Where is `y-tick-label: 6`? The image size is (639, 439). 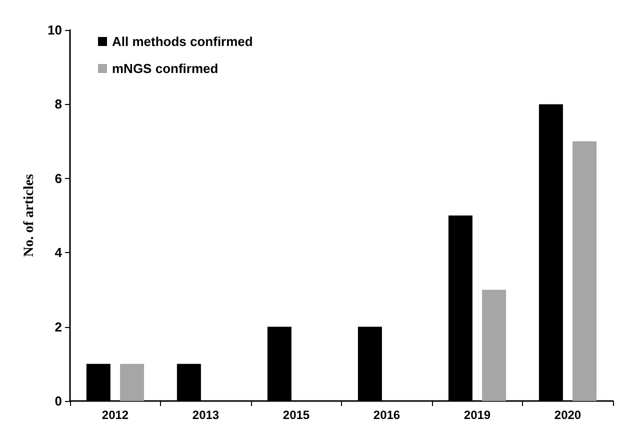 y-tick-label: 6 is located at coordinates (58, 178).